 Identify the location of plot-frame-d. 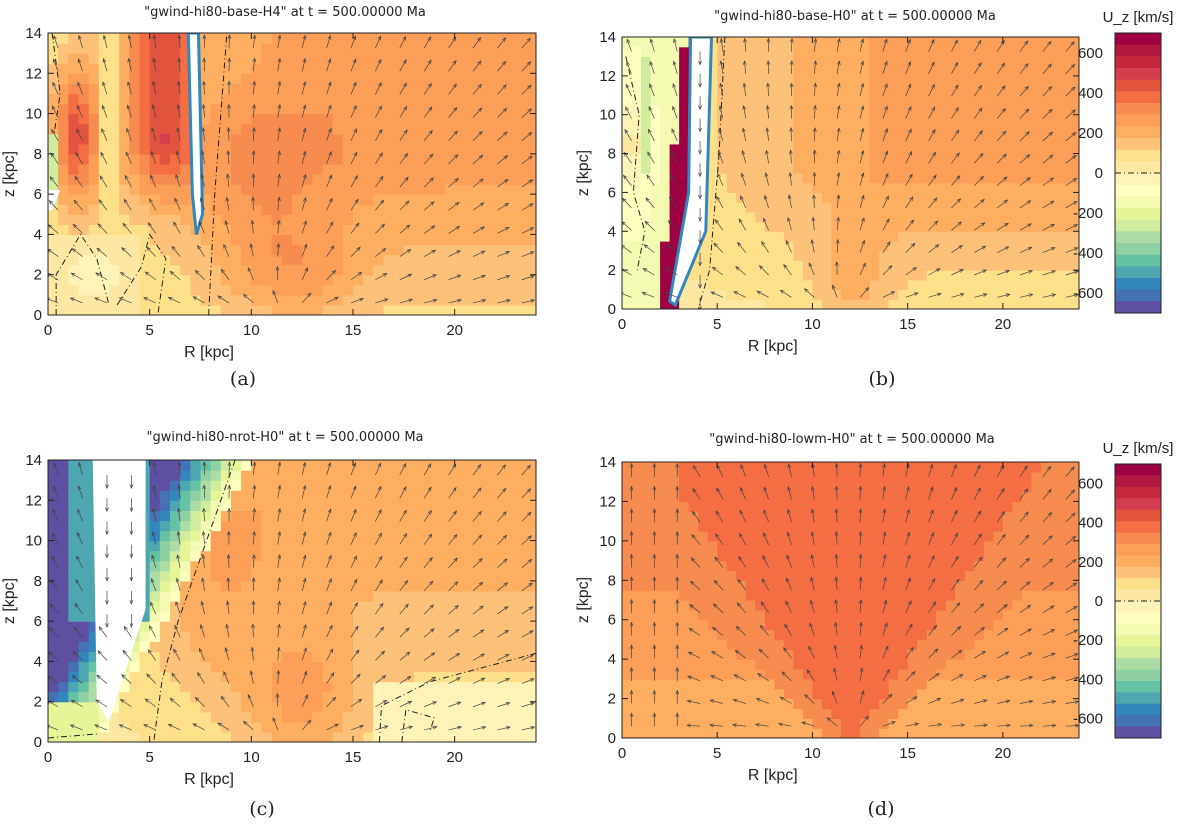
(850, 600).